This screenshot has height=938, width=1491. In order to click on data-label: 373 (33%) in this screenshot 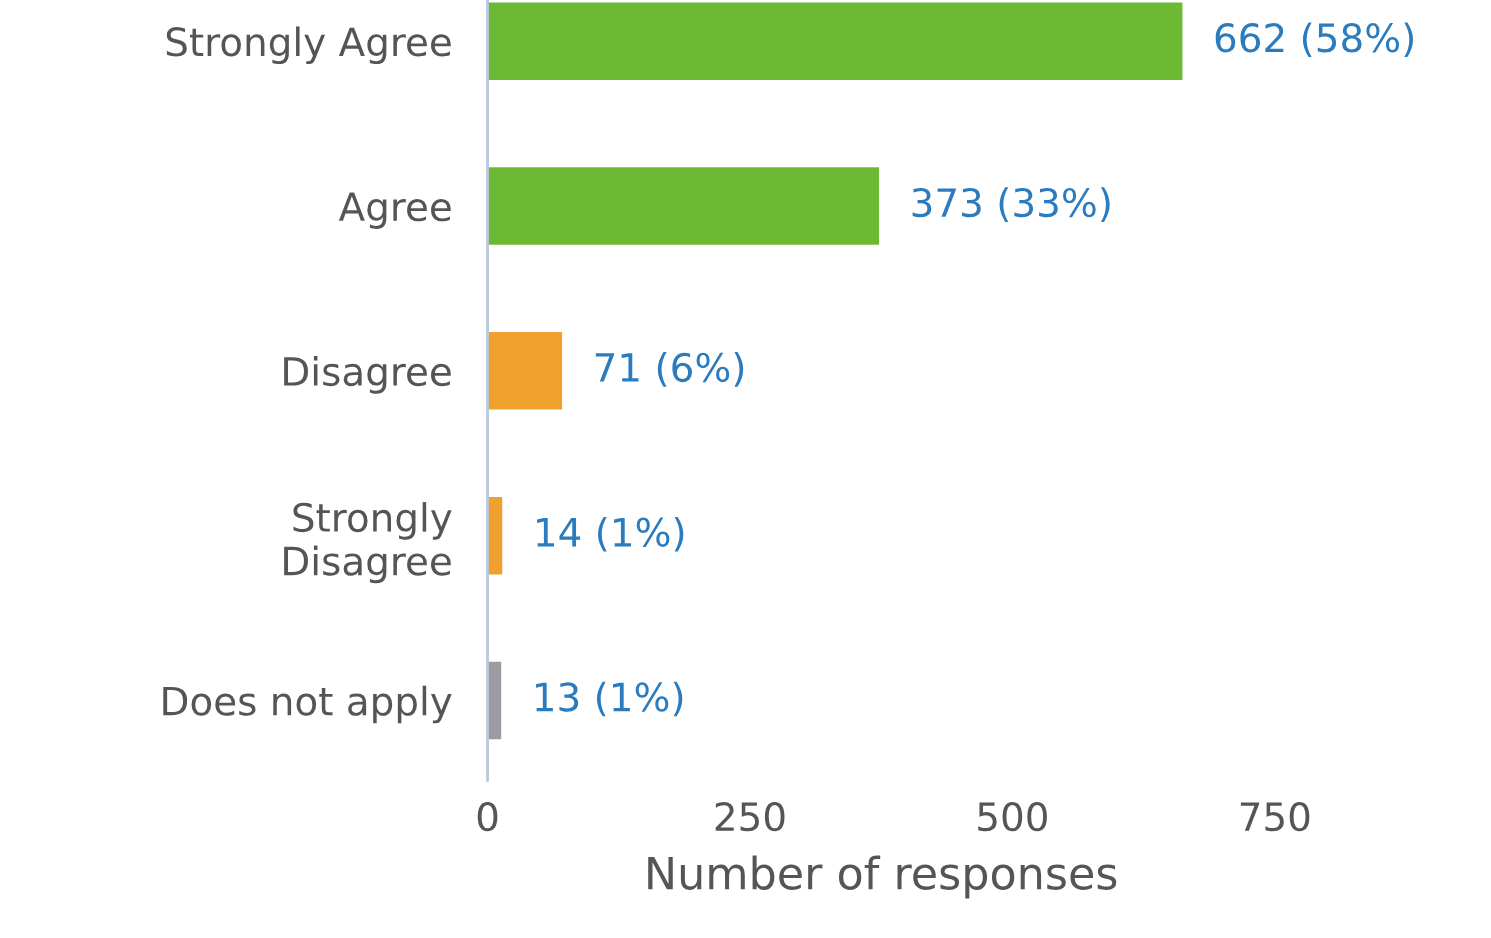, I will do `click(1011, 204)`.